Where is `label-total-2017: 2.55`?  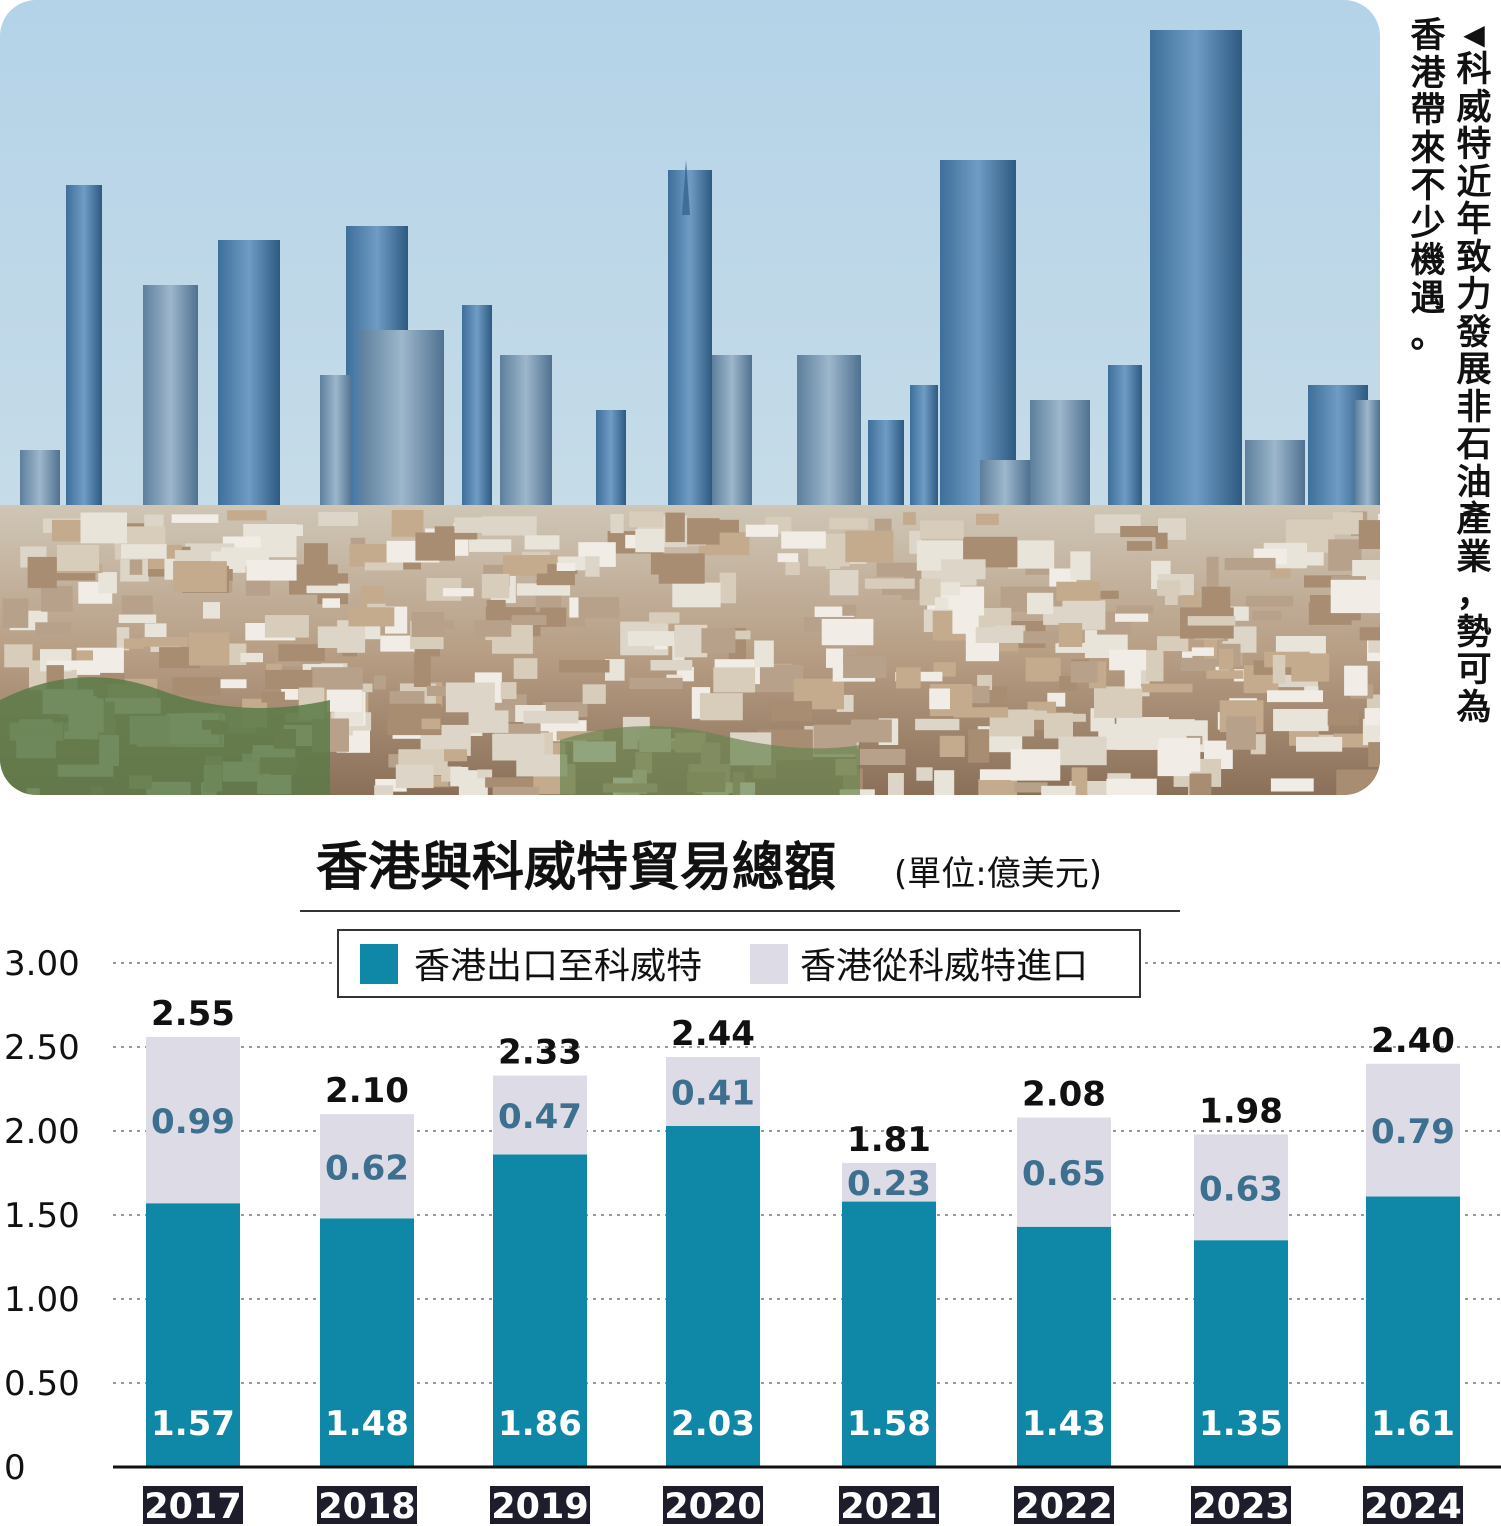 label-total-2017: 2.55 is located at coordinates (193, 1014).